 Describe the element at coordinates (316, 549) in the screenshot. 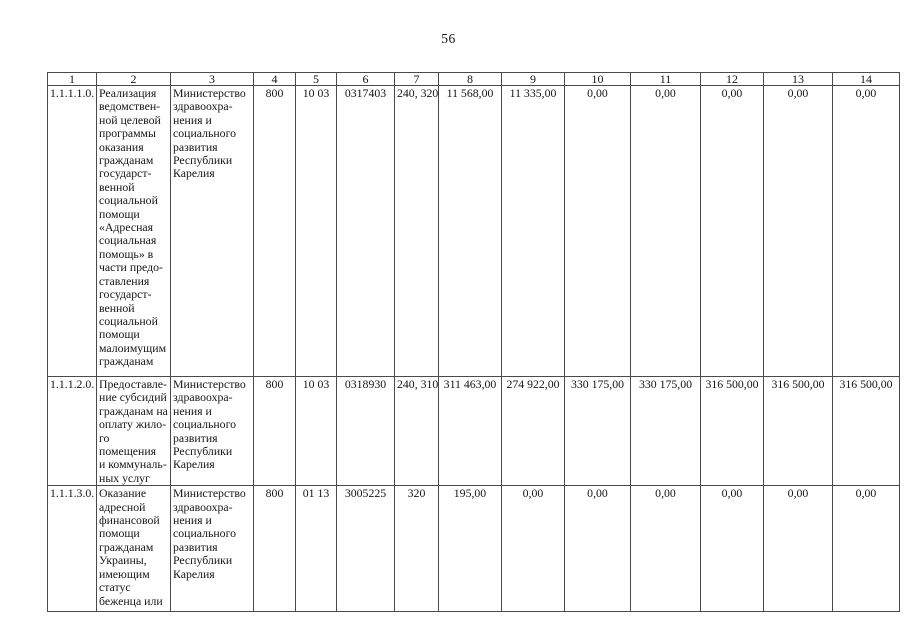

I see `value-cell: 01 13` at that location.